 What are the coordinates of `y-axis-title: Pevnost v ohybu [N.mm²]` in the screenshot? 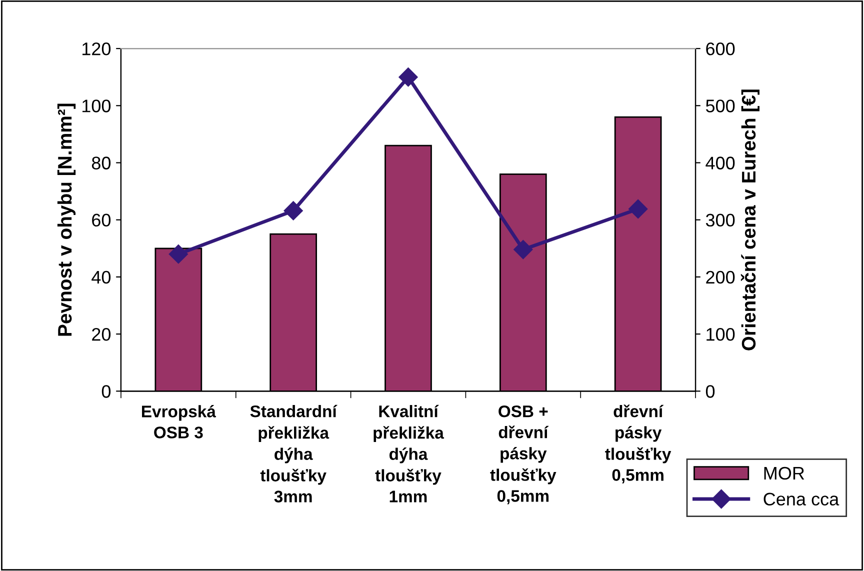 It's located at (66, 220).